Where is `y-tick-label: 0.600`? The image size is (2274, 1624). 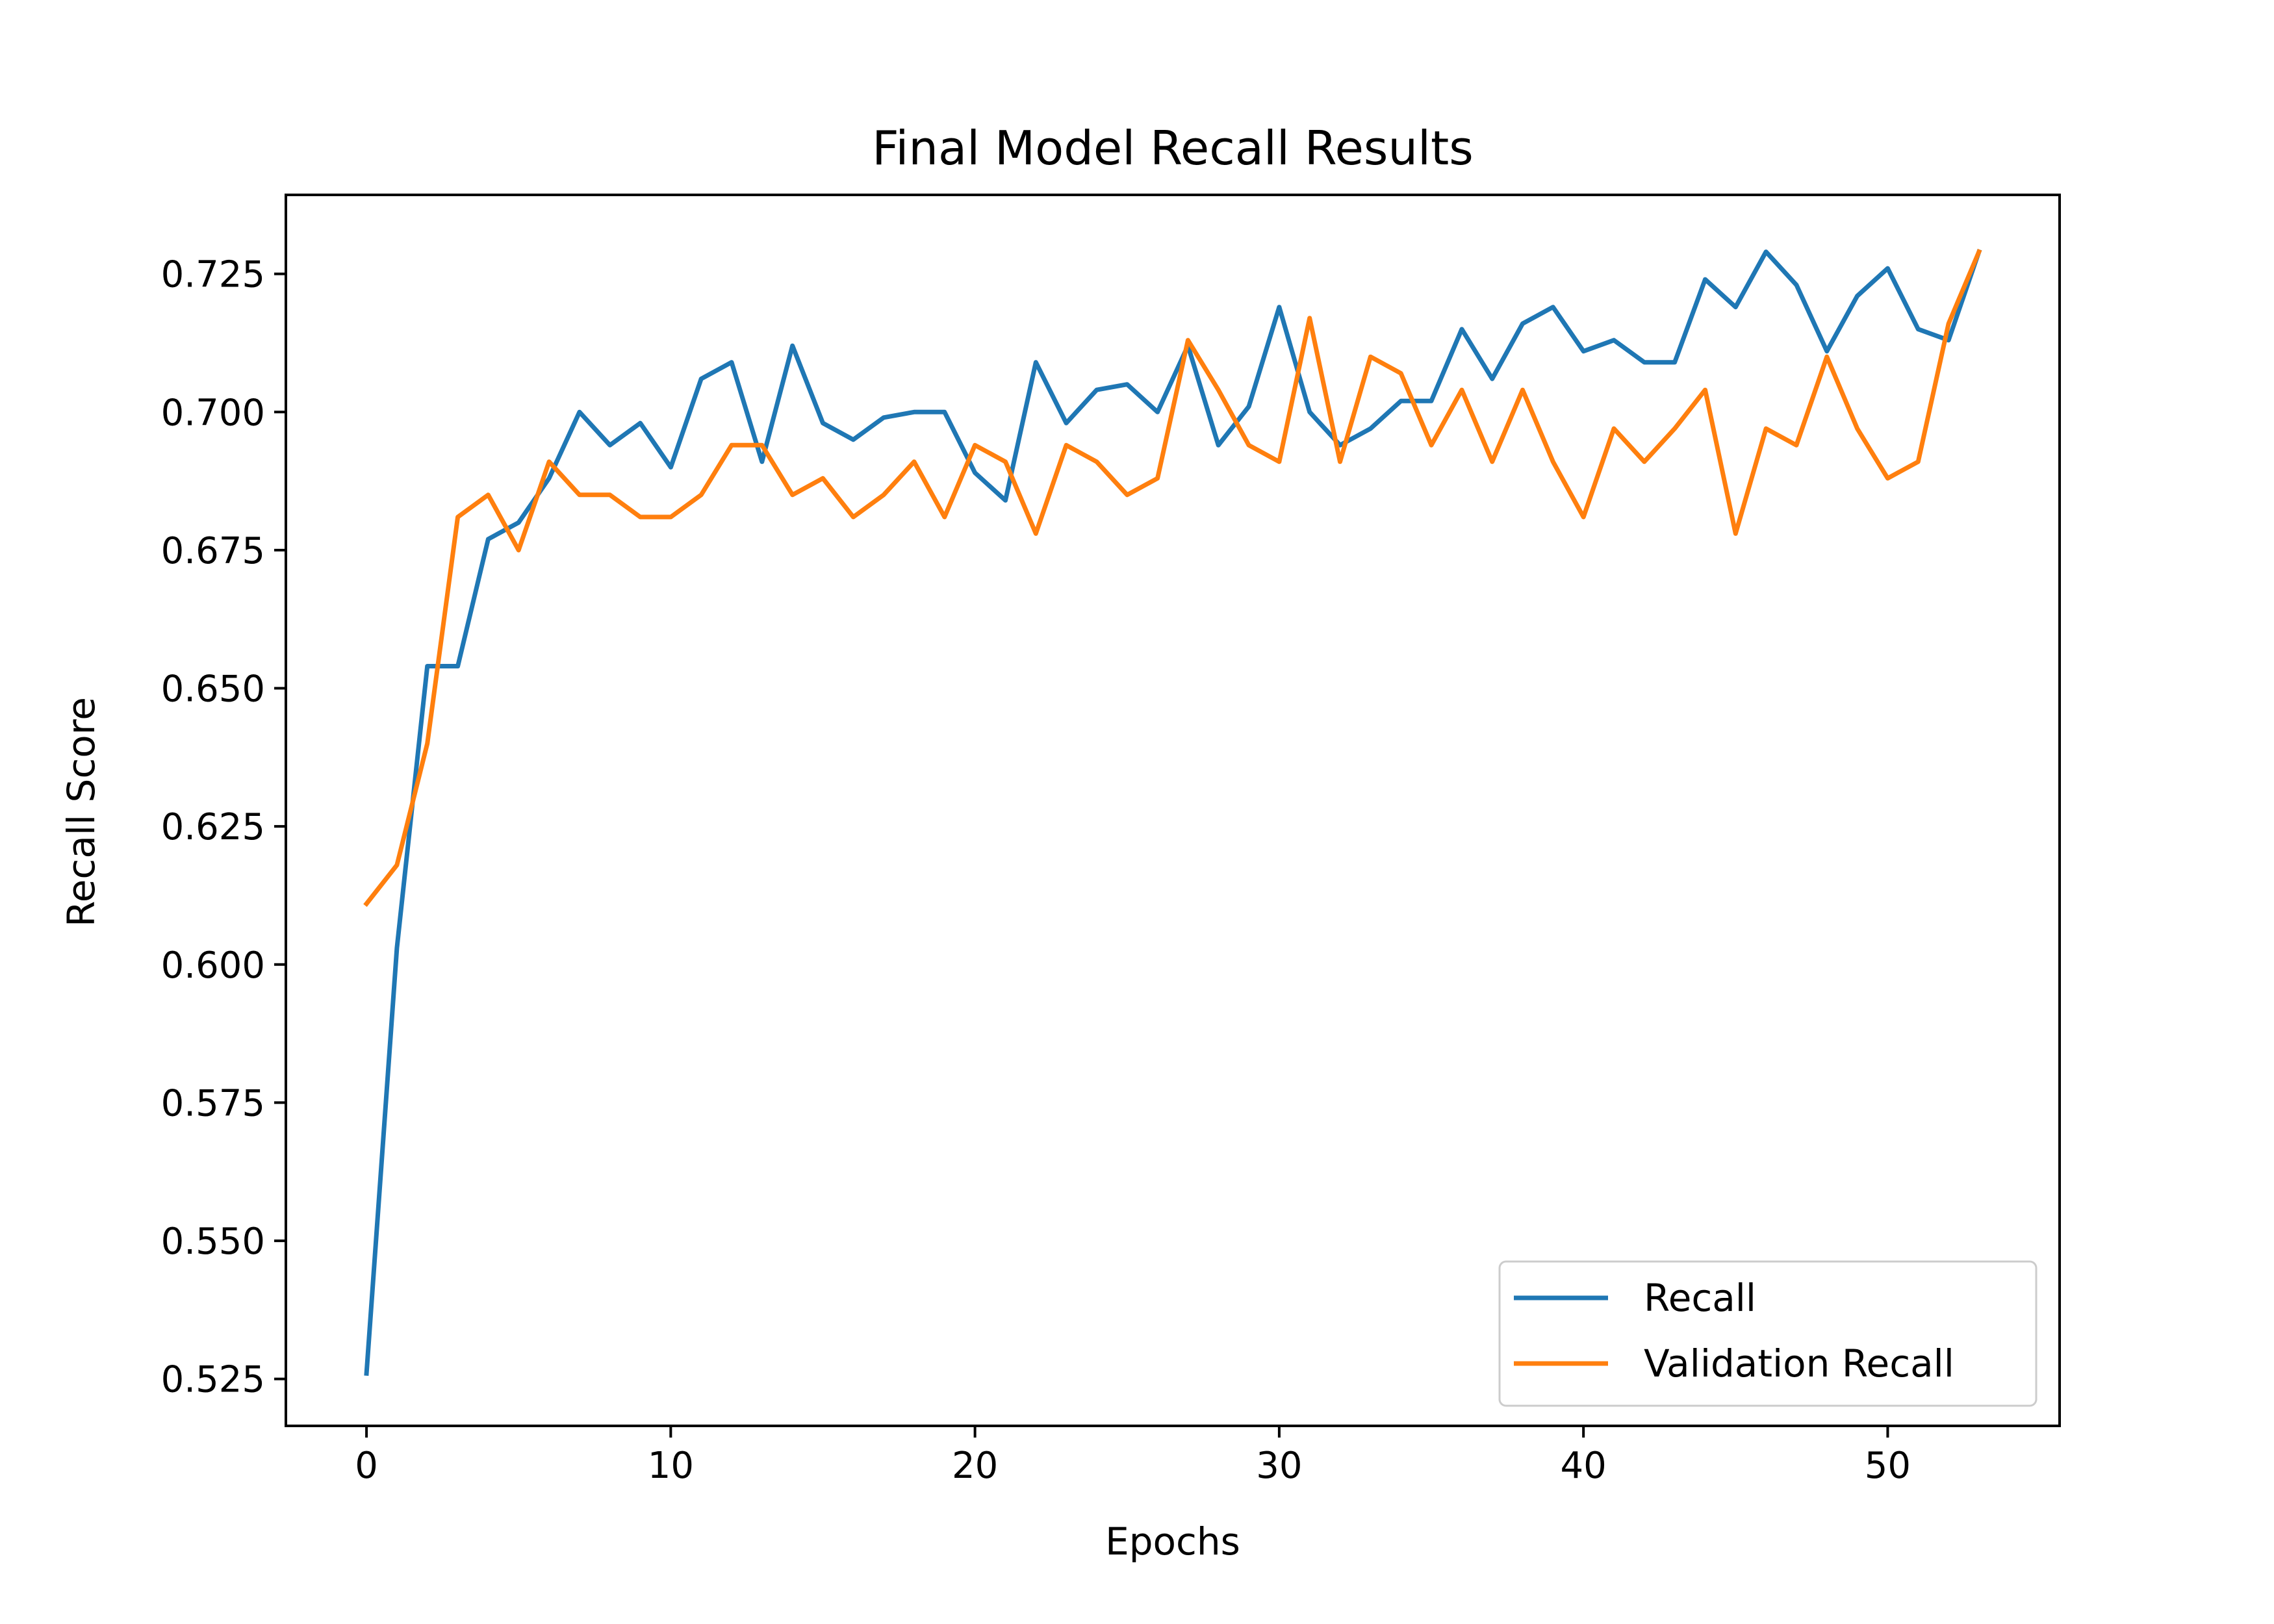
y-tick-label: 0.600 is located at coordinates (213, 966).